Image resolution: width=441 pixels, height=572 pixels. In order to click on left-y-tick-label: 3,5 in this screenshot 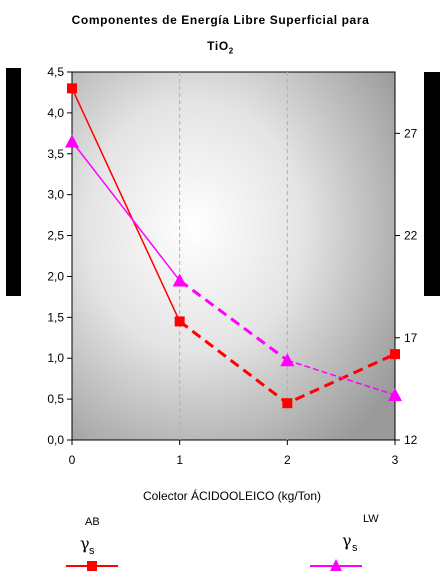, I will do `click(55, 154)`.